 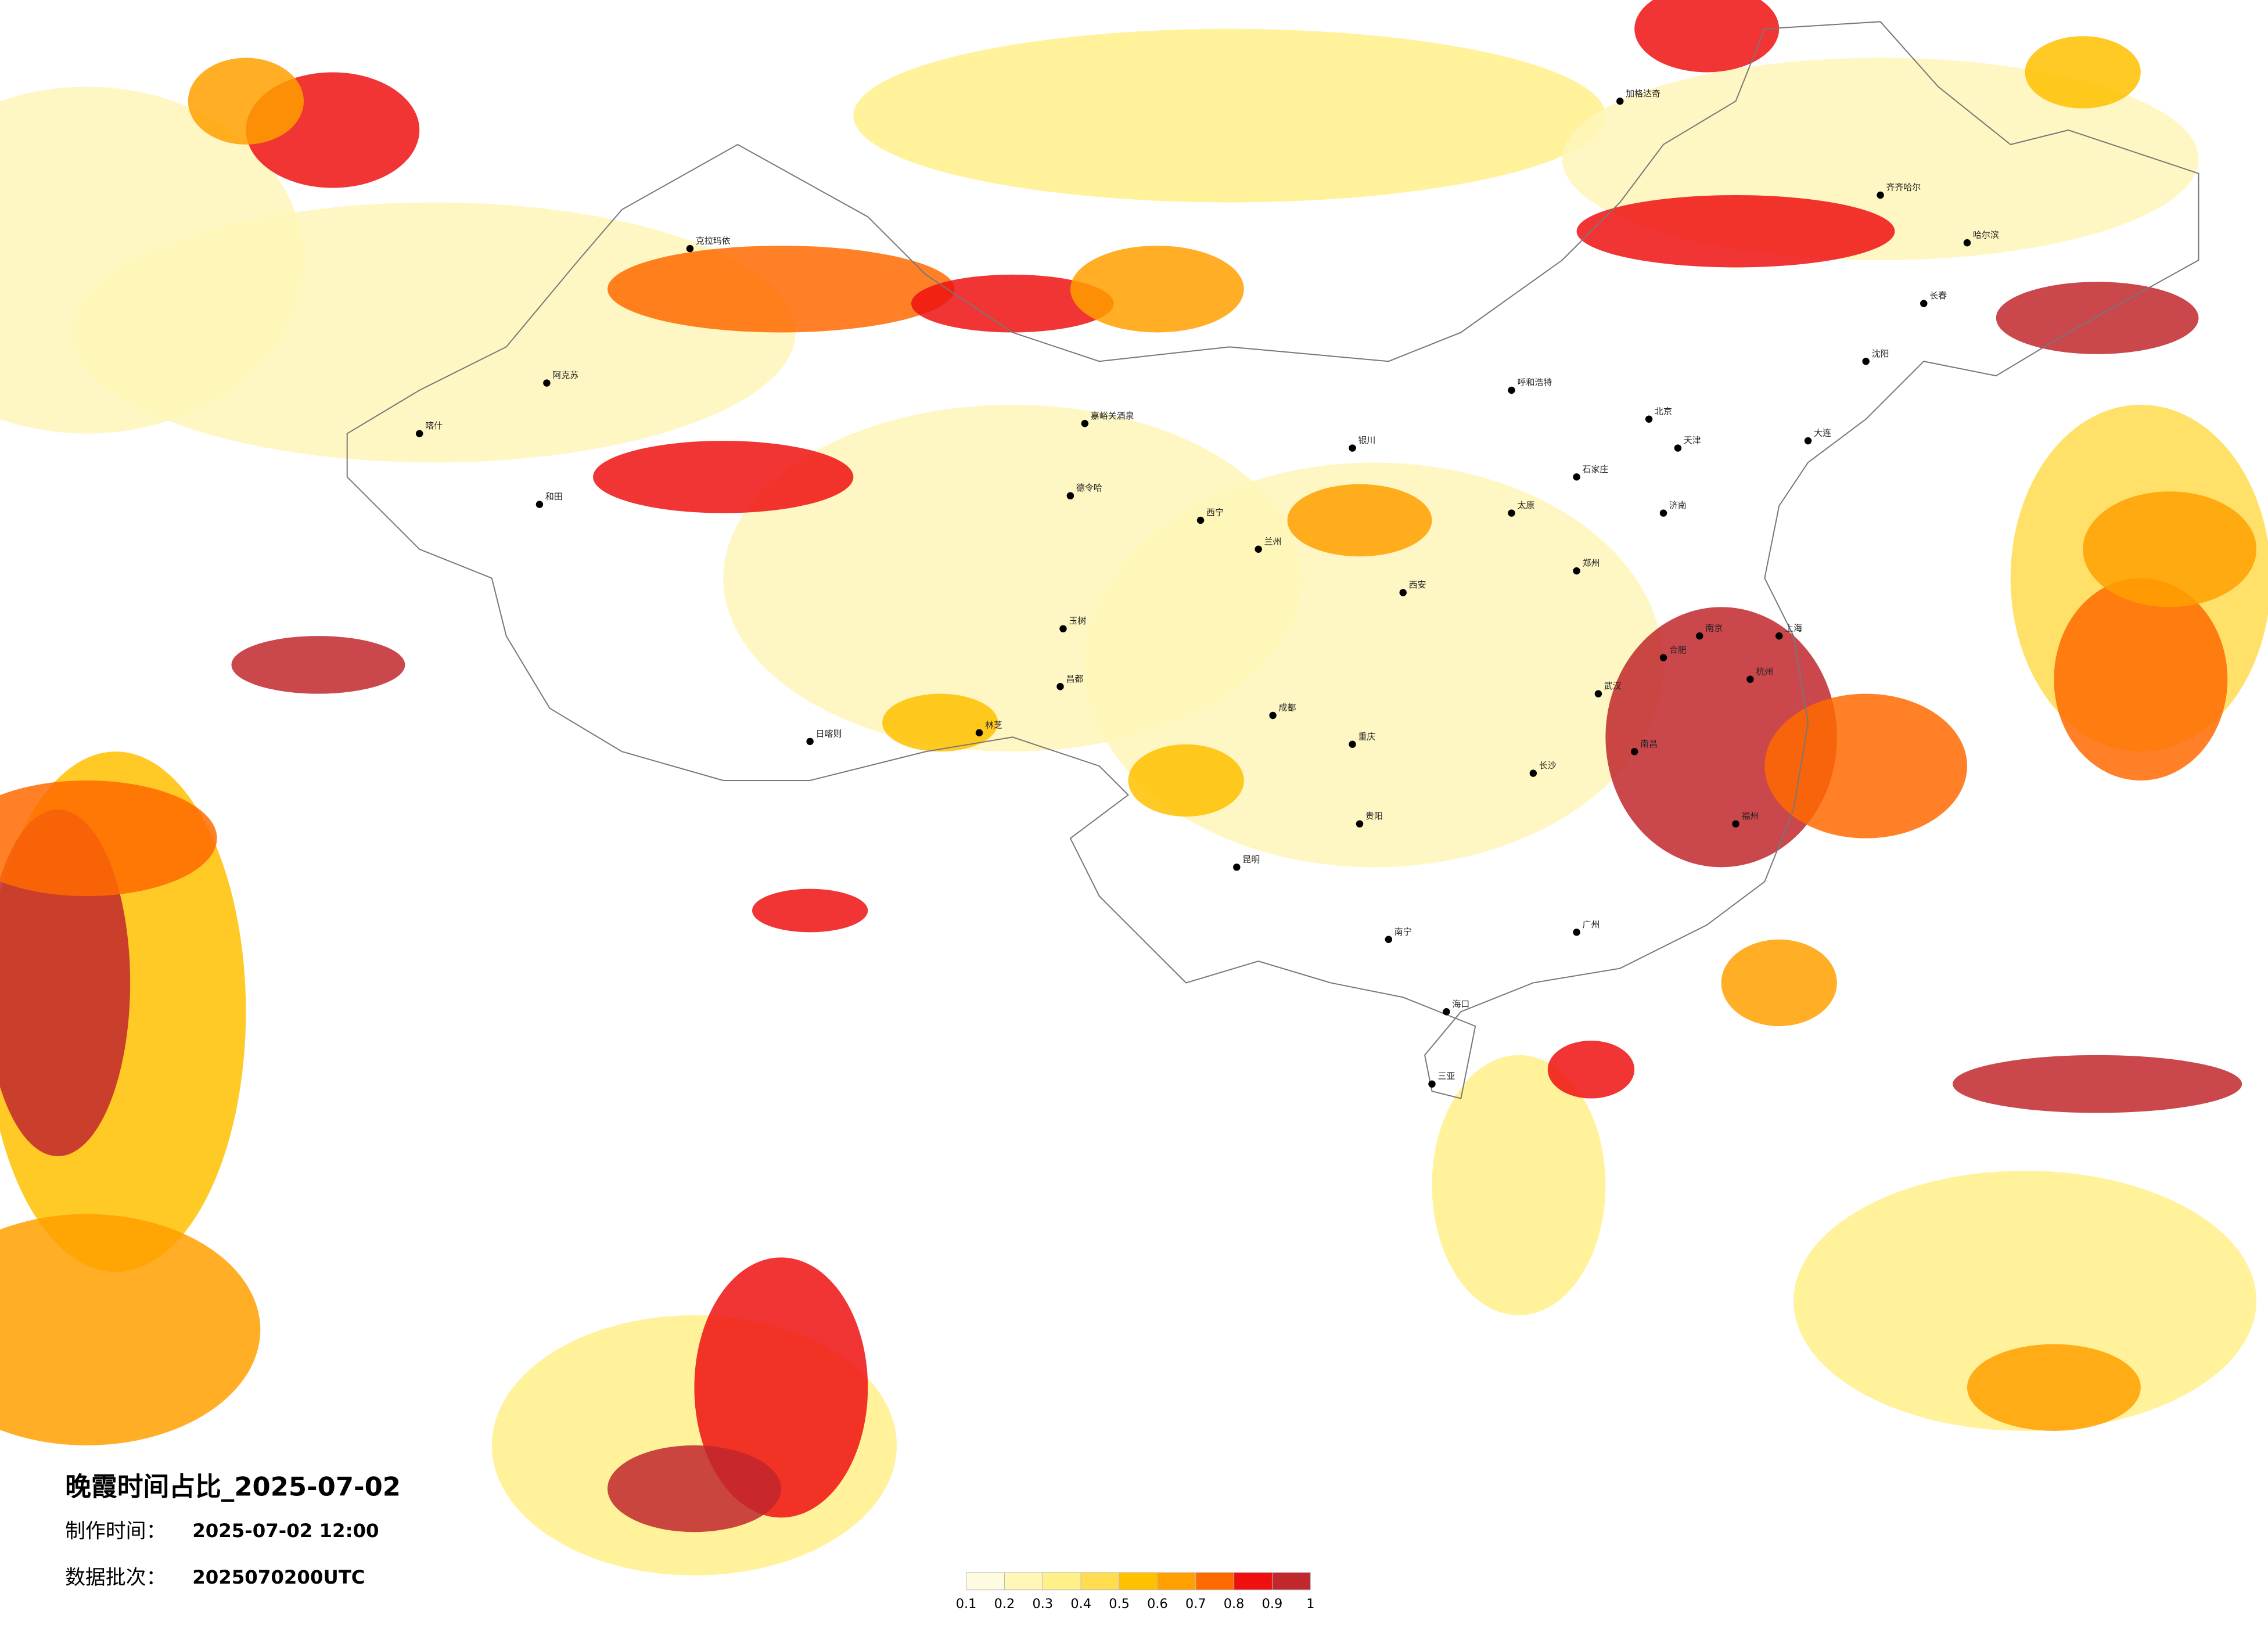 I want to click on city-label: 加格达奇, so click(x=1643, y=94).